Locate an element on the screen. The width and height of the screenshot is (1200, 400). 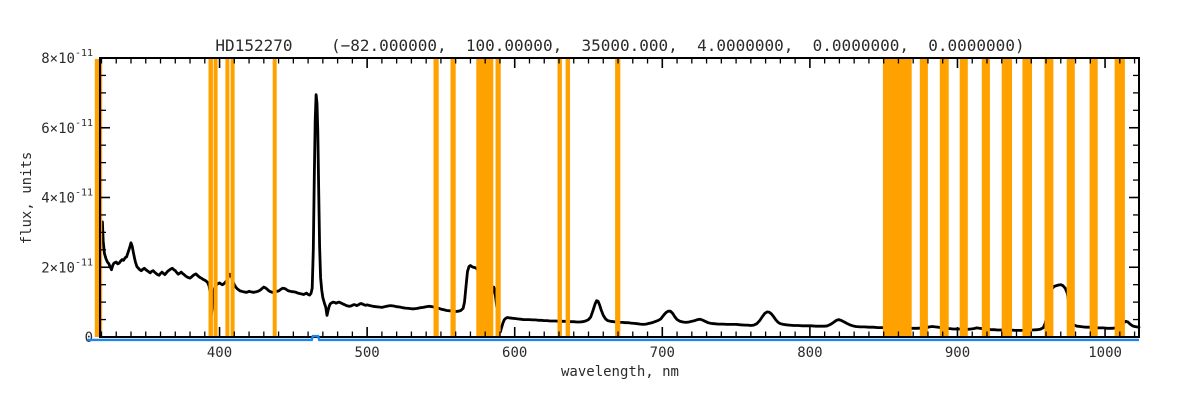
x-tick-label: 800 is located at coordinates (809, 353).